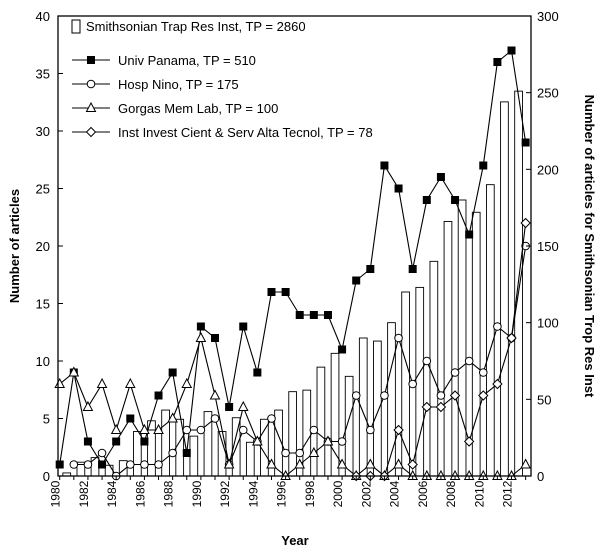 The width and height of the screenshot is (601, 559). Describe the element at coordinates (282, 493) in the screenshot. I see `x-tick-label: 1996` at that location.